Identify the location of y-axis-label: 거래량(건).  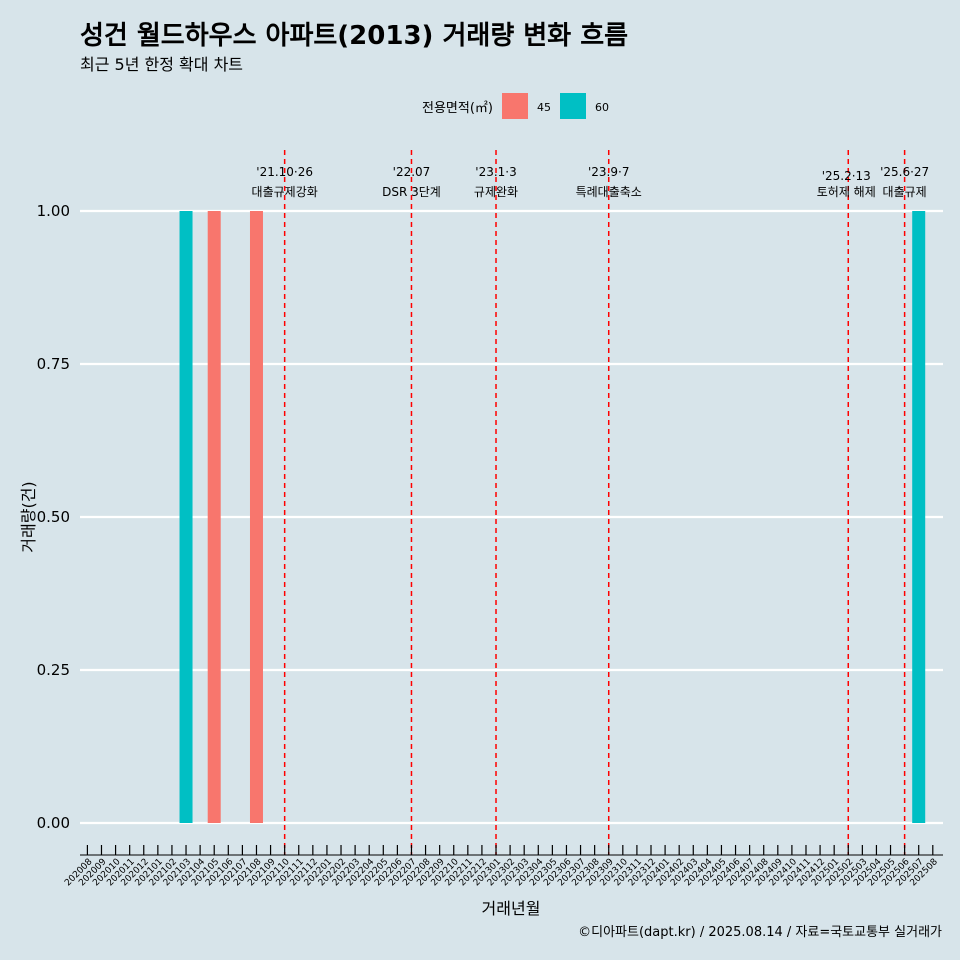
(28, 516).